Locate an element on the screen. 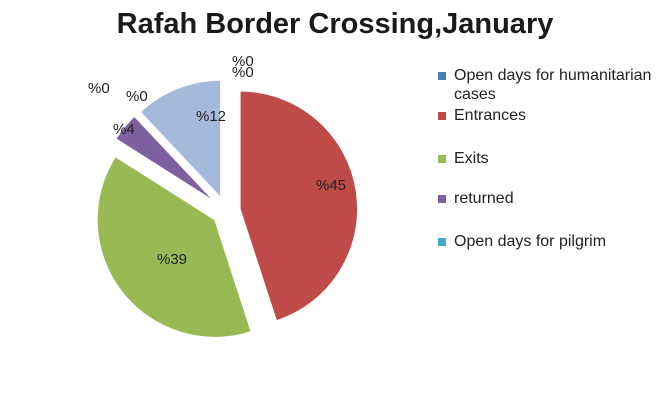 Image resolution: width=670 pixels, height=417 pixels. legend-item: Entrances is located at coordinates (546, 115).